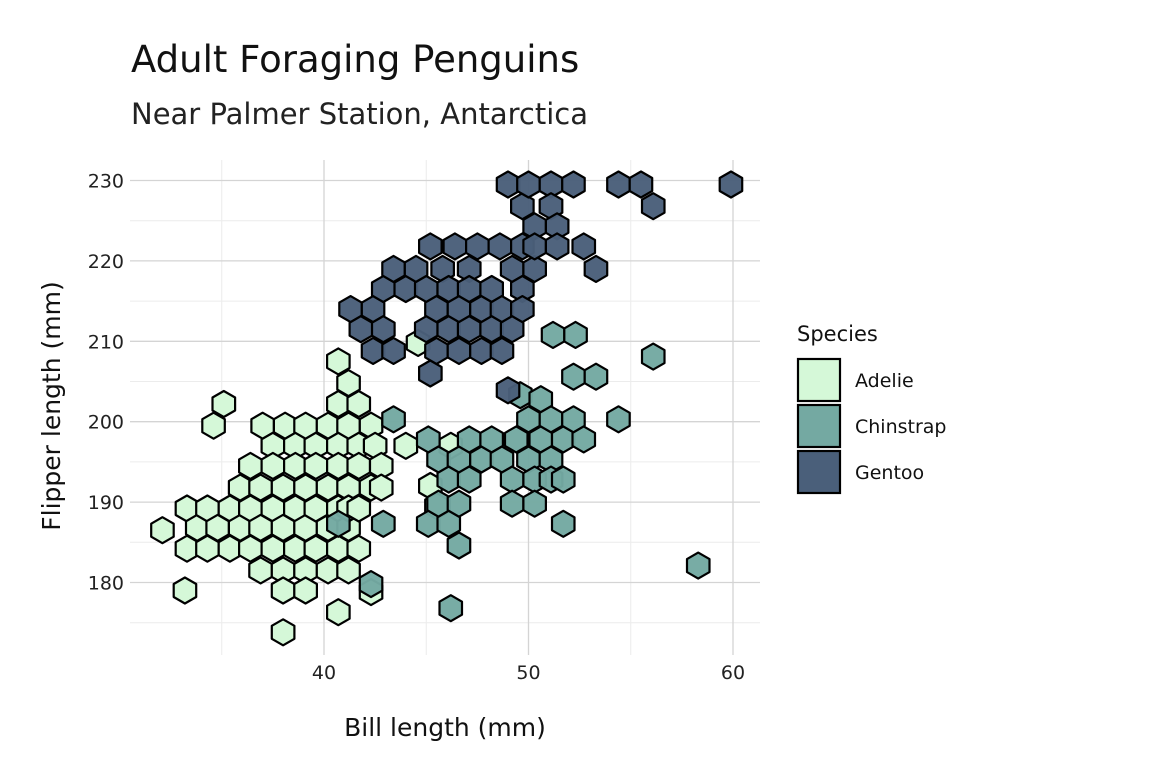 The height and width of the screenshot is (768, 1152). I want to click on legend-label-adelie: Adelie, so click(884, 381).